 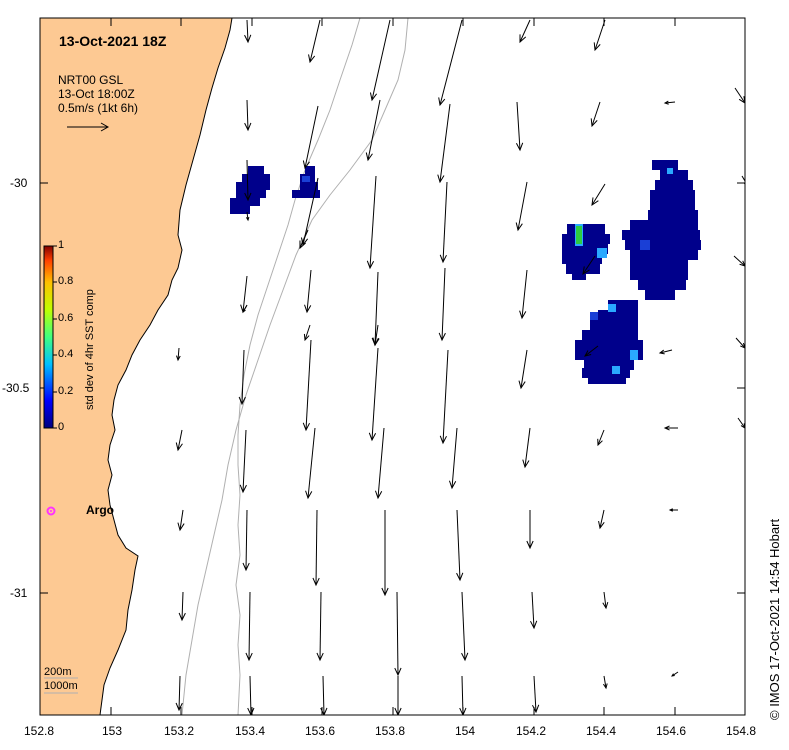 I want to click on colorbar-tick-0.4: 0.4, so click(x=66, y=354).